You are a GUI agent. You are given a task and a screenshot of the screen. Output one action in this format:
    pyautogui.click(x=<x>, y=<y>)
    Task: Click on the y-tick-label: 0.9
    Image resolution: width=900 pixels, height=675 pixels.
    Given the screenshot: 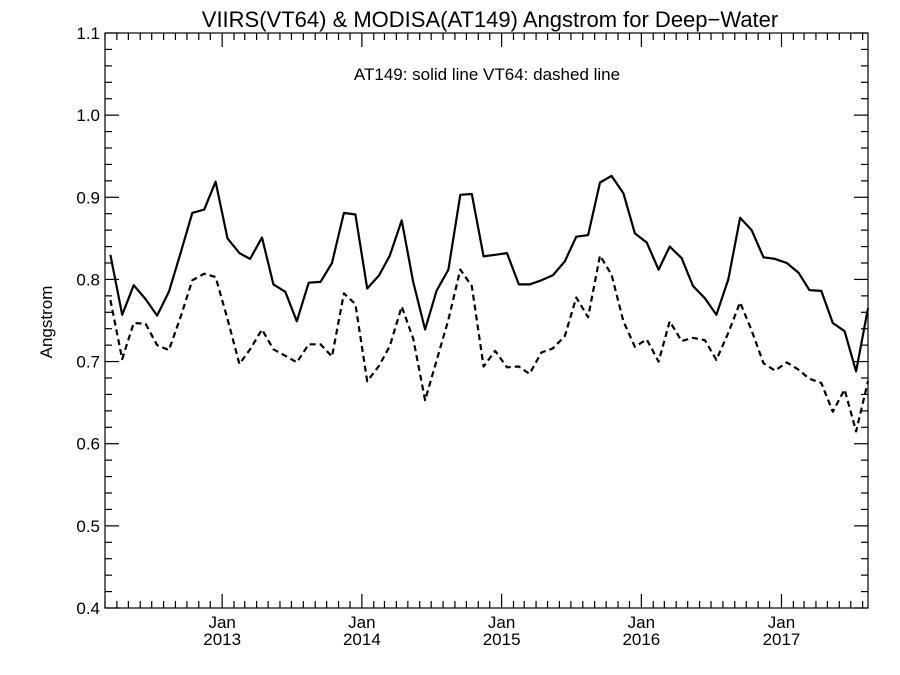 What is the action you would take?
    pyautogui.click(x=88, y=197)
    